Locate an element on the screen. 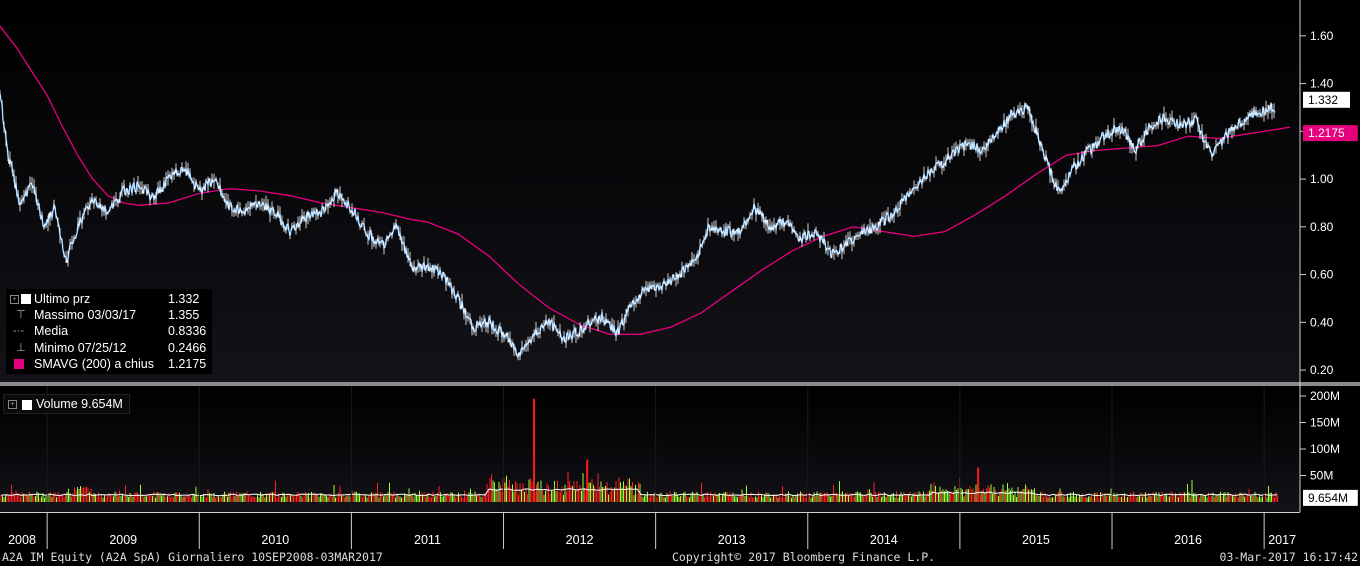  volume-y-axis: 50M 100M 150M 200M is located at coordinates (1320, 436).